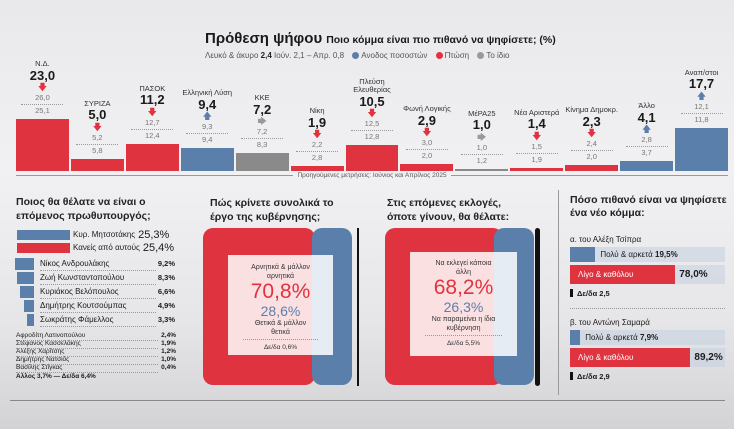 This screenshot has width=734, height=429. Describe the element at coordinates (463, 287) in the screenshot. I see `elect-a-value: 68,2%` at that location.